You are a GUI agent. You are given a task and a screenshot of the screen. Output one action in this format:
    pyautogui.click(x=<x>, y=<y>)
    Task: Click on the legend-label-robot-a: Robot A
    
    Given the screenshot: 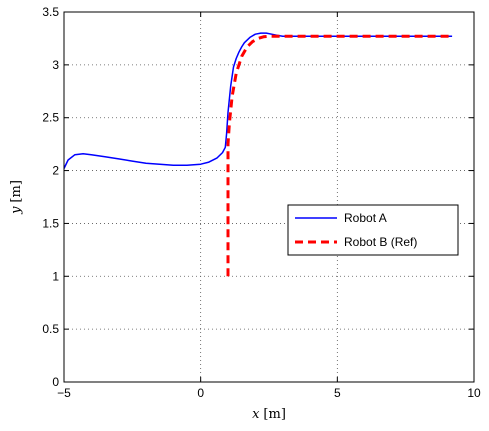 What is the action you would take?
    pyautogui.click(x=365, y=218)
    